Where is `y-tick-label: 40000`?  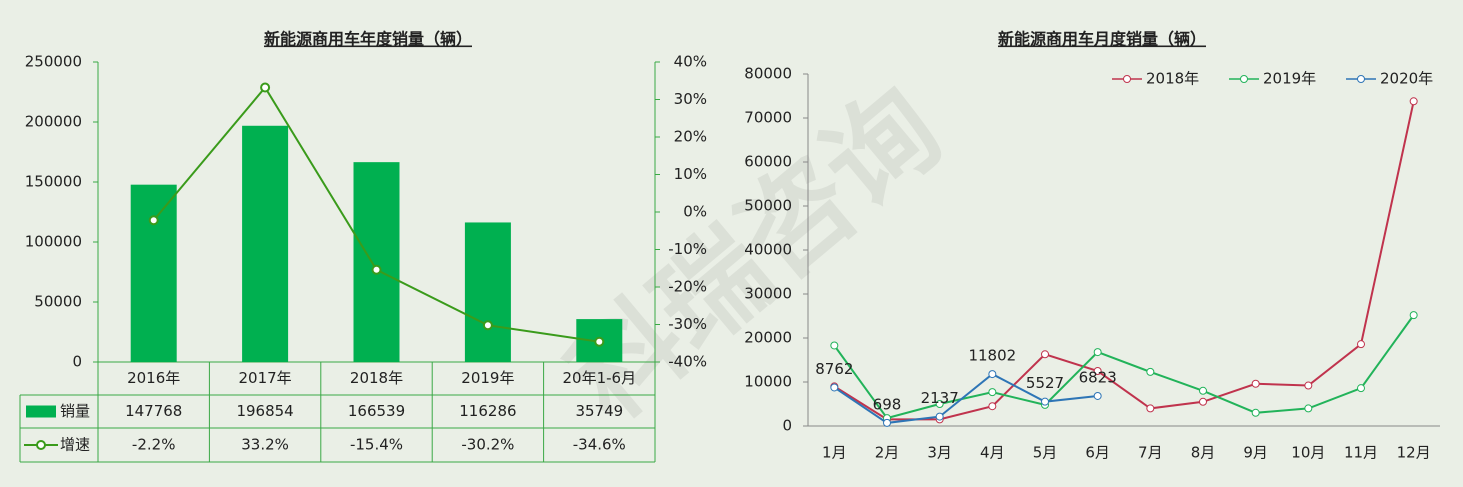
y-tick-label: 40000 is located at coordinates (768, 250).